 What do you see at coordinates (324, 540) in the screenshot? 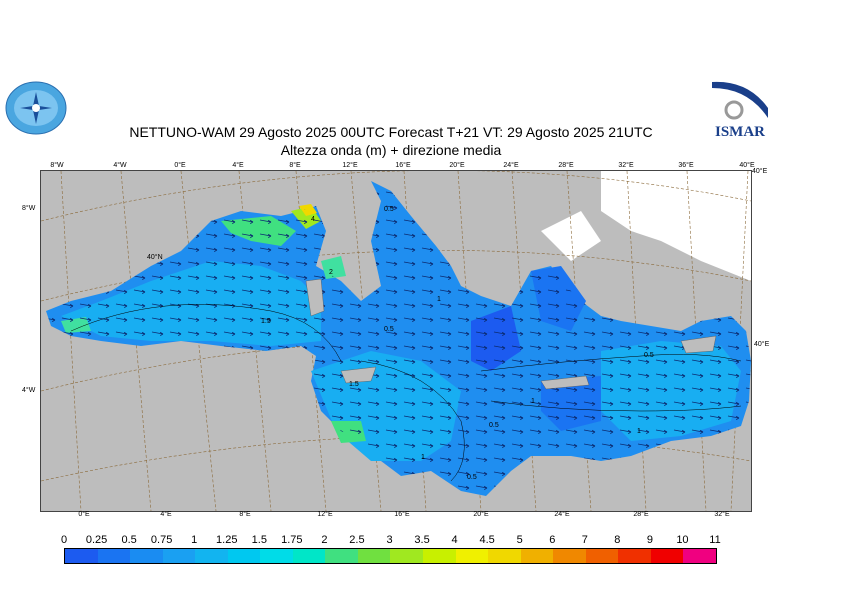
I see `legend-label: 2` at bounding box center [324, 540].